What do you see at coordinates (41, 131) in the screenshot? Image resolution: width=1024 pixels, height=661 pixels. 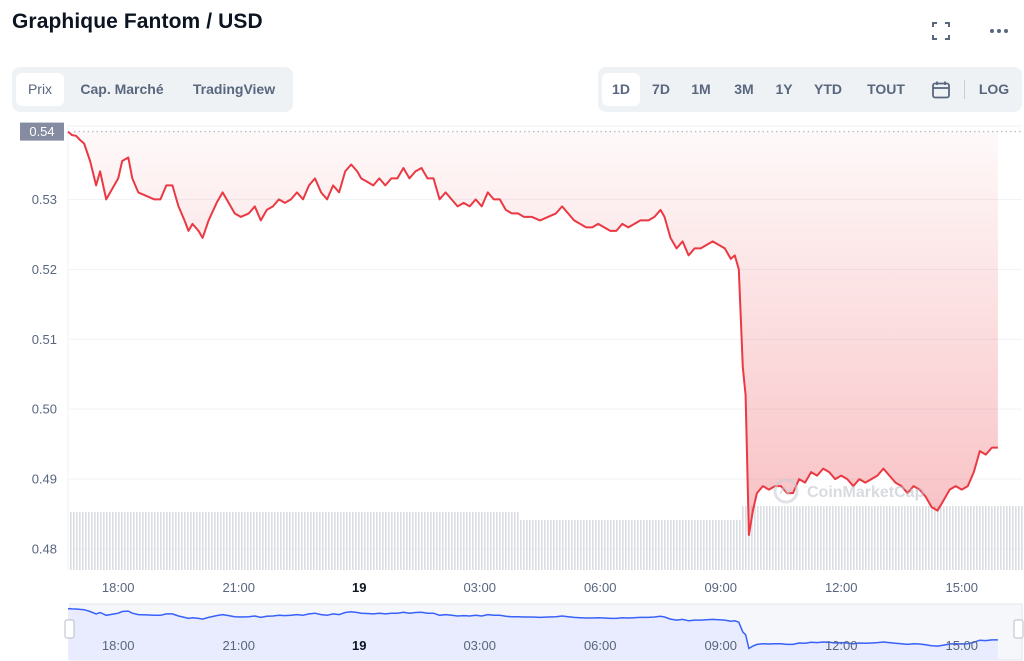 I see `open-price-label: 0.54` at bounding box center [41, 131].